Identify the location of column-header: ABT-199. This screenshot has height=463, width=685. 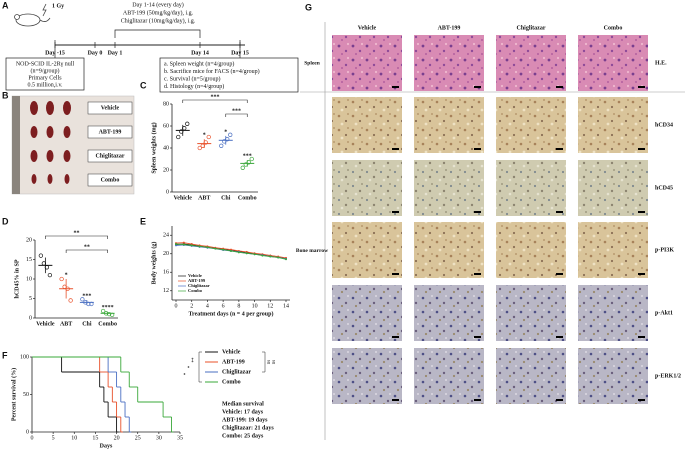
(449, 28).